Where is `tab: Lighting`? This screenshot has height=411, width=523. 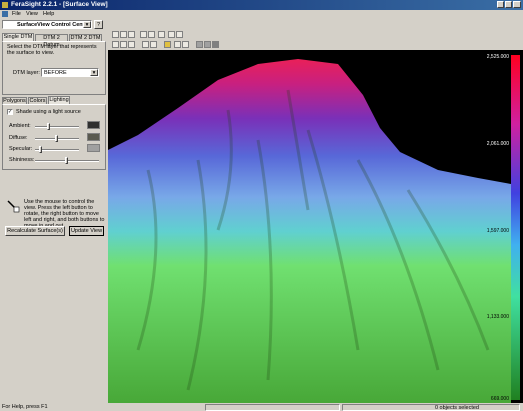
tab: Lighting is located at coordinates (59, 100).